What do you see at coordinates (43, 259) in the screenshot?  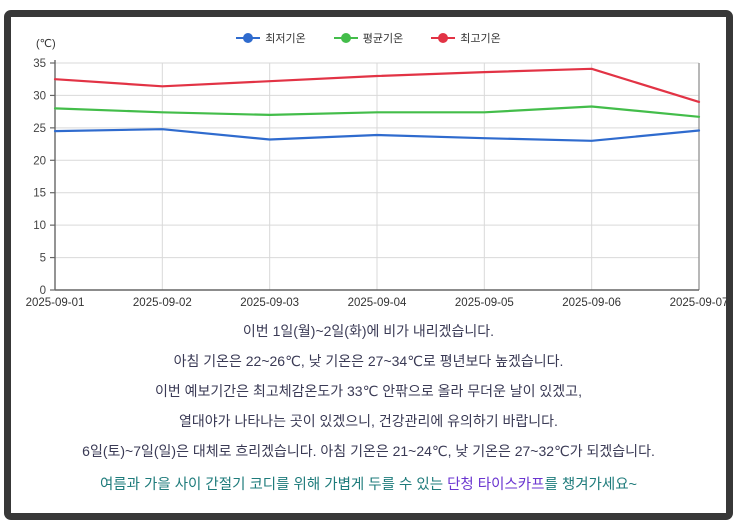 I see `y-tick-label: 5` at bounding box center [43, 259].